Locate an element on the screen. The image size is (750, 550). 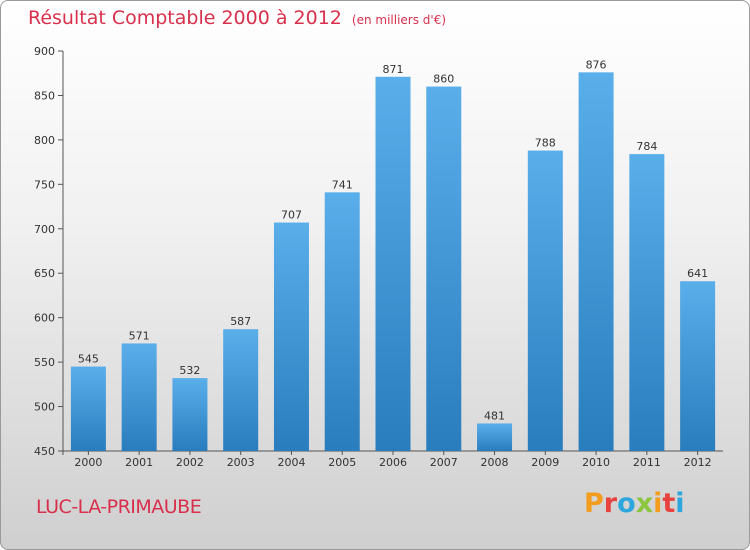
bar-value-label: 532 is located at coordinates (189, 370).